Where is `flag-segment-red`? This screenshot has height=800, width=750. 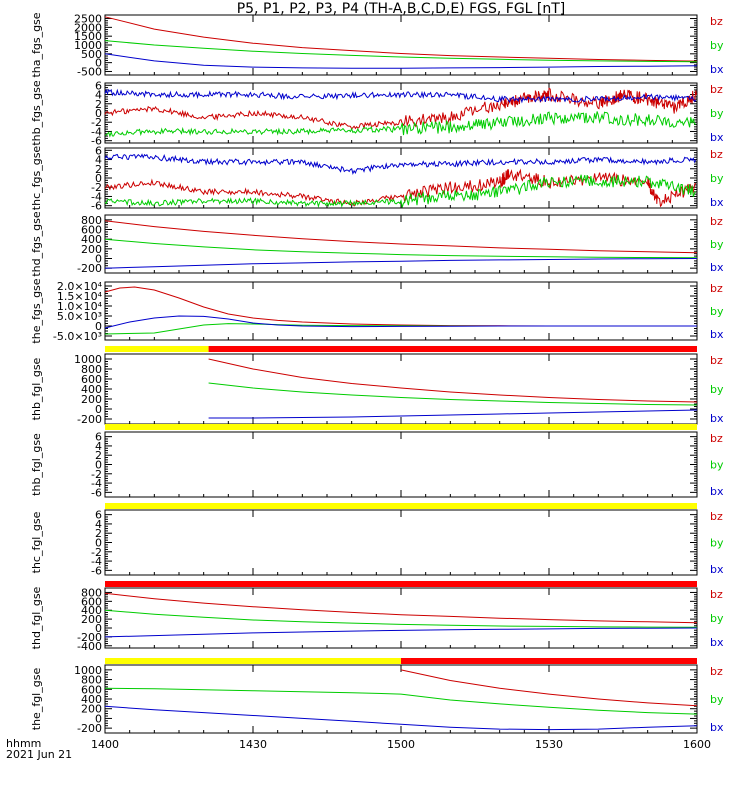 flag-segment-red is located at coordinates (549, 661).